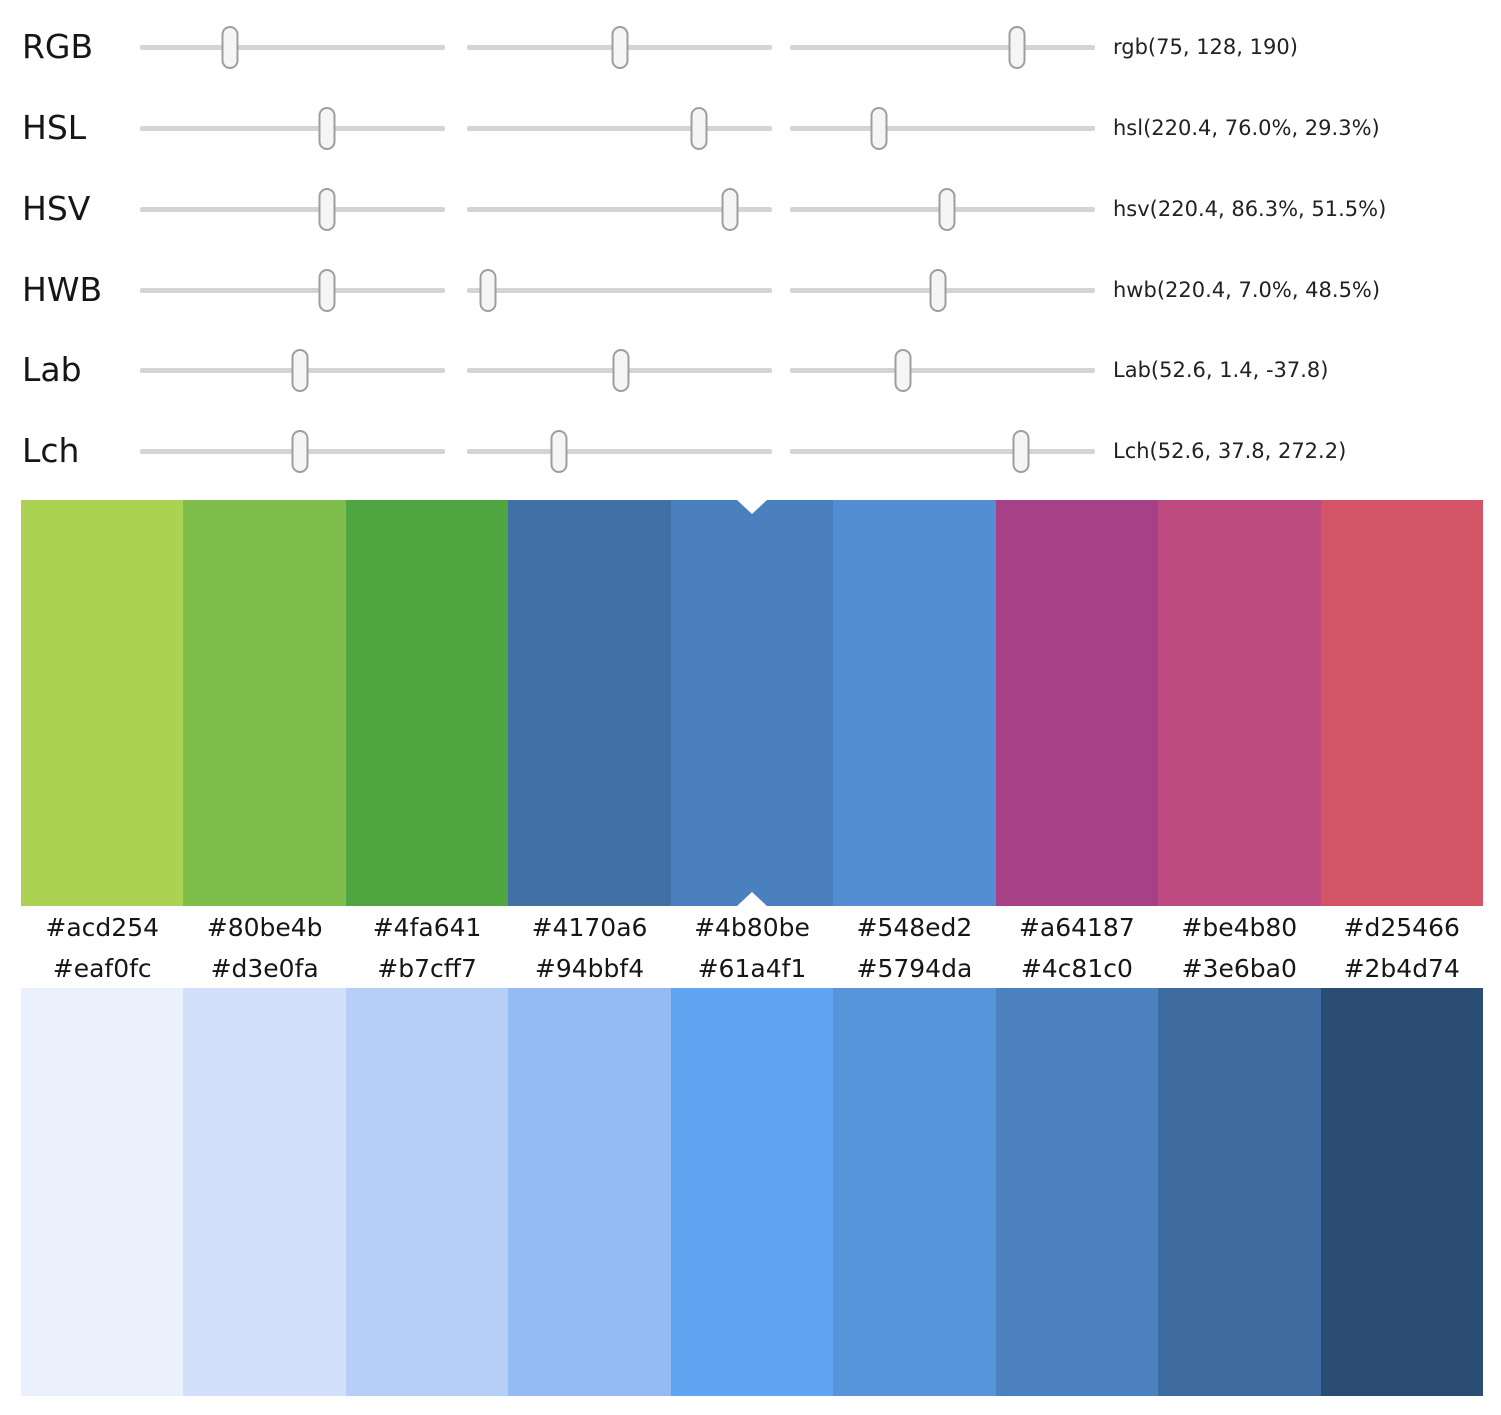 The image size is (1501, 1415). I want to click on slider-row-label: Lab, so click(52, 369).